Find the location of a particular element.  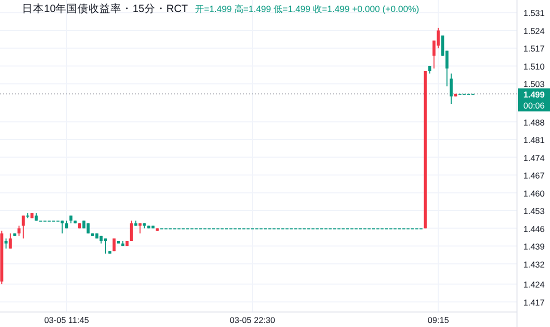

y-tick-label: 1.439 is located at coordinates (534, 247).